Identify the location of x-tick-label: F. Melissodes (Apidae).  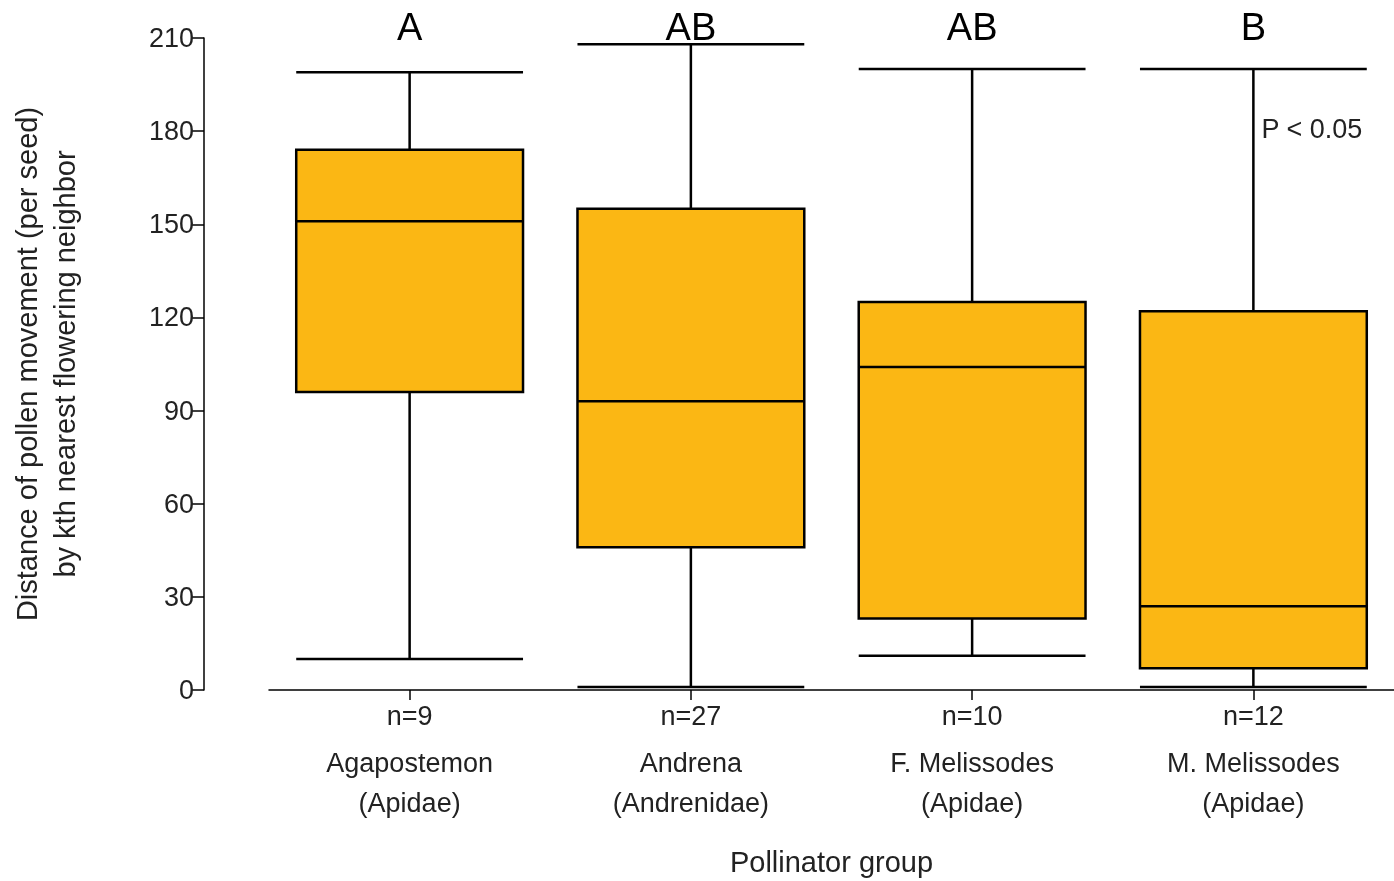
(972, 783).